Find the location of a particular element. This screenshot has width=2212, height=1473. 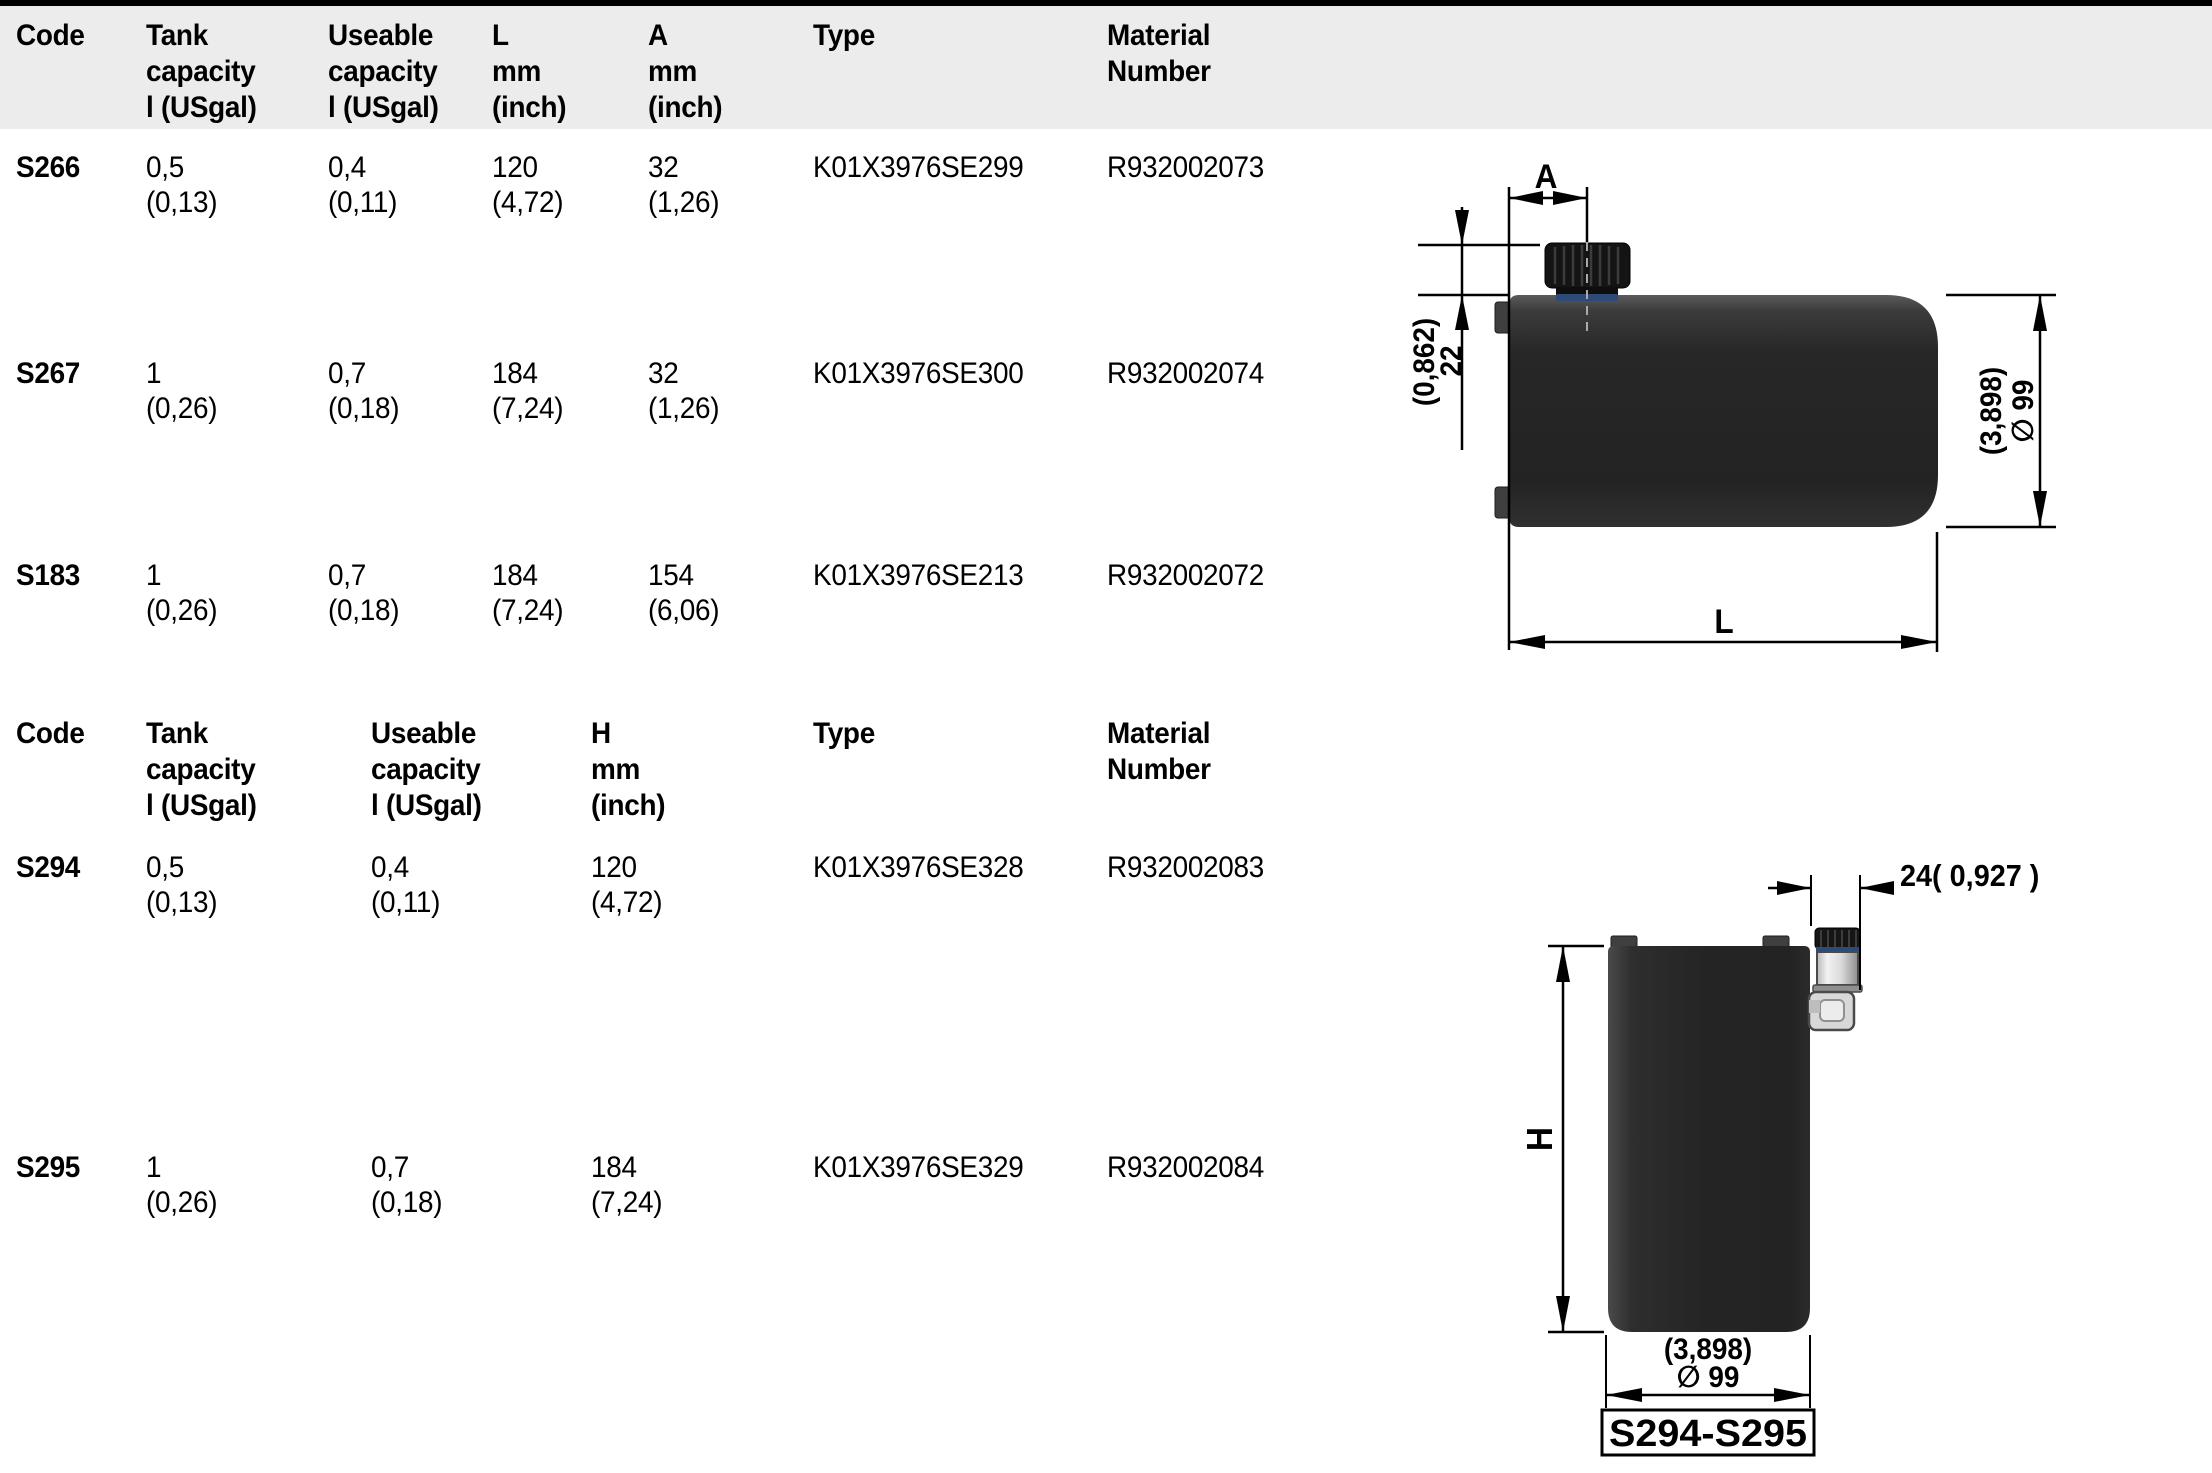

table2-header-h: H mm (inch) is located at coordinates (628, 769).